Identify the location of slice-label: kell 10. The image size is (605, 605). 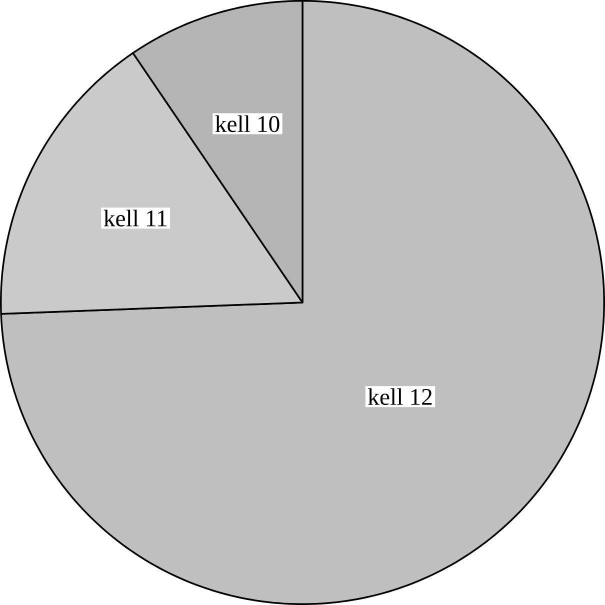
(247, 123).